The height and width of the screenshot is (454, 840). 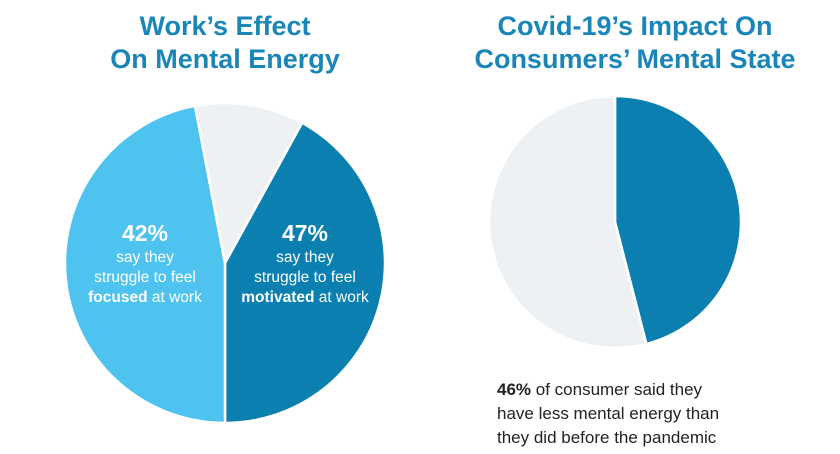 What do you see at coordinates (145, 233) in the screenshot?
I see `focused-percent: 42%` at bounding box center [145, 233].